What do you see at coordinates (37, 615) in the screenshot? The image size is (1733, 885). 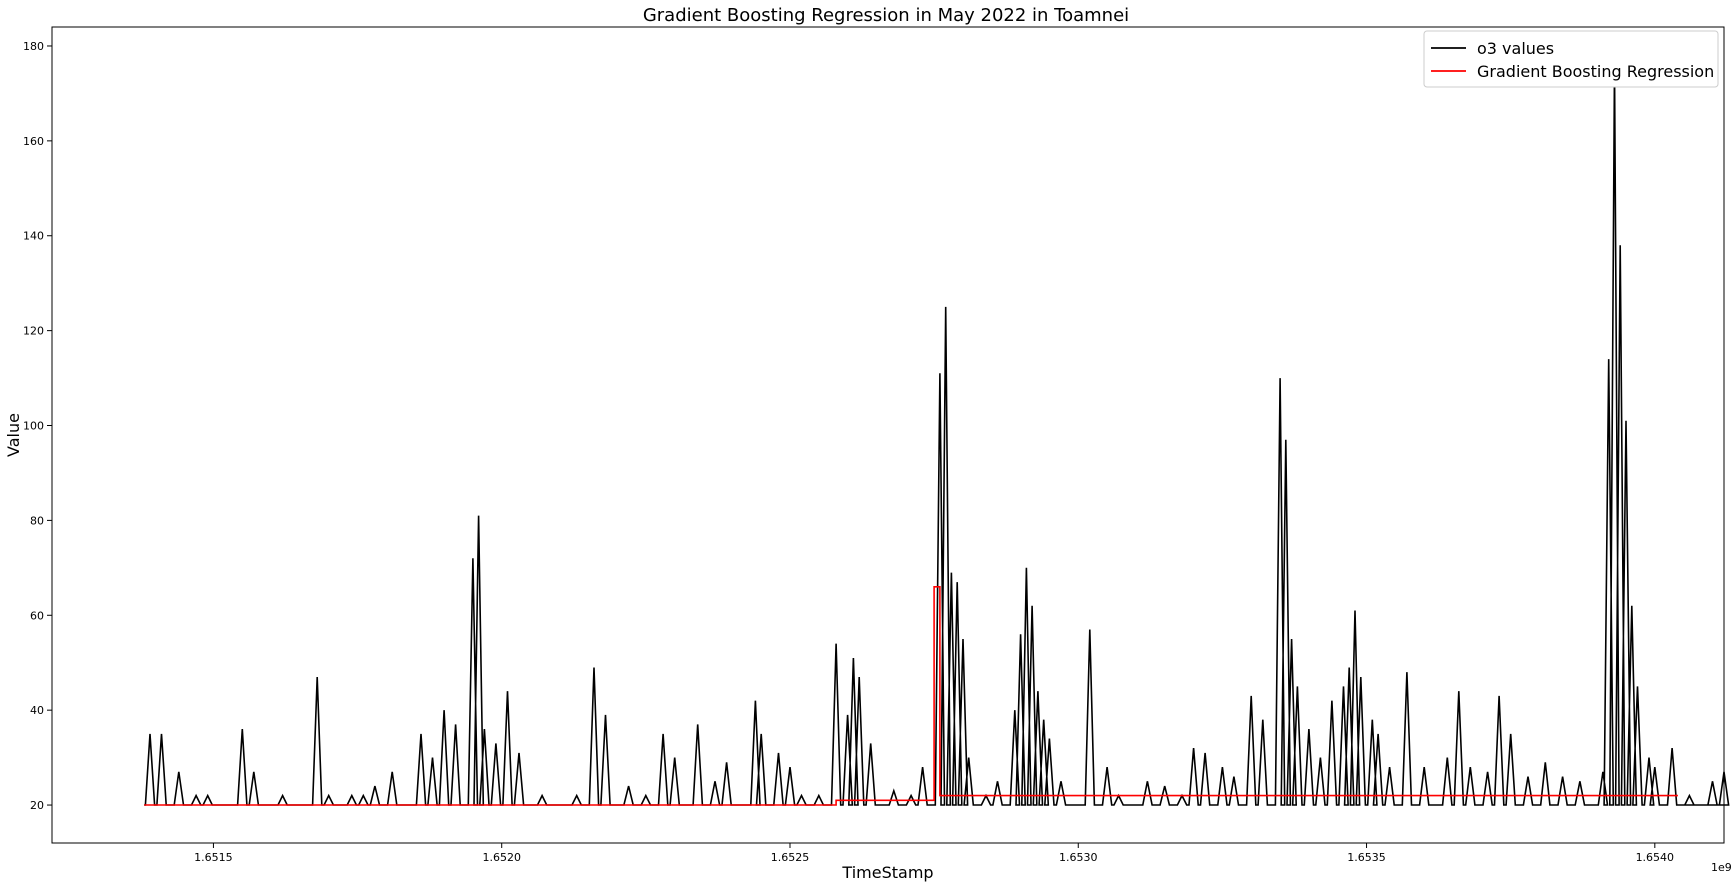 I see `y-tick-label: 60` at bounding box center [37, 615].